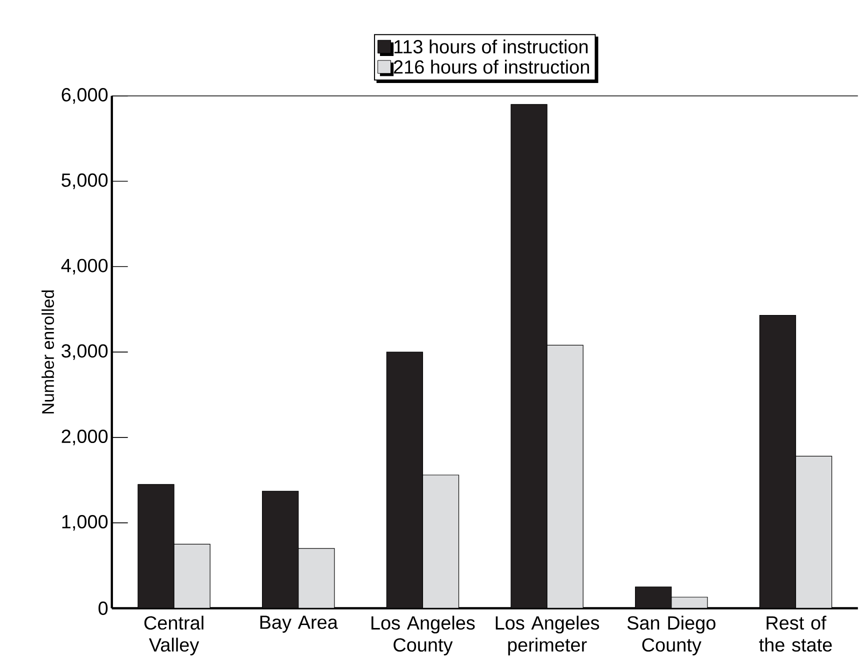  I want to click on y-tick-label: 5,000, so click(85, 181).